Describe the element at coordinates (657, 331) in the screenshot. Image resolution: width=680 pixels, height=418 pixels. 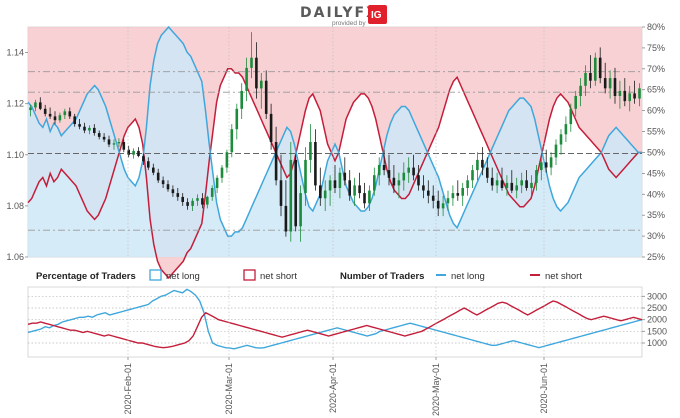
I see `count-tick-label: 1500` at that location.